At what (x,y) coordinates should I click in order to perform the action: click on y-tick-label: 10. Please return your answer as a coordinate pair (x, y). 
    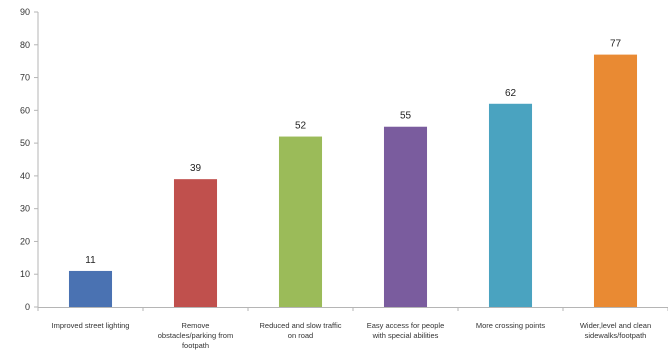
    Looking at the image, I should click on (25, 274).